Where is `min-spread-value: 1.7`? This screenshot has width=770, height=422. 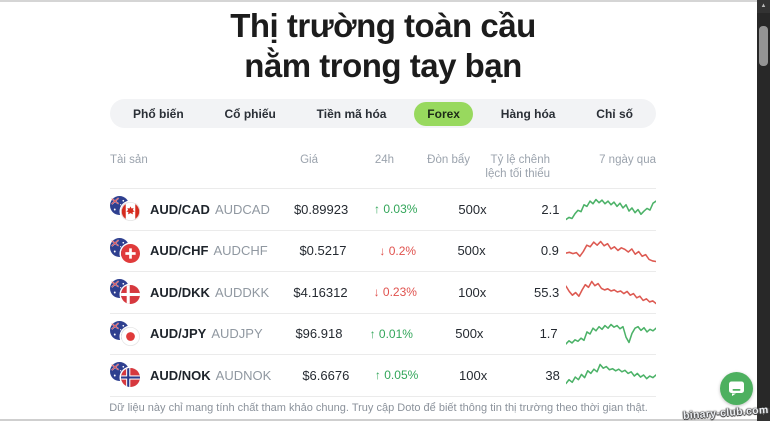 min-spread-value: 1.7 is located at coordinates (548, 334).